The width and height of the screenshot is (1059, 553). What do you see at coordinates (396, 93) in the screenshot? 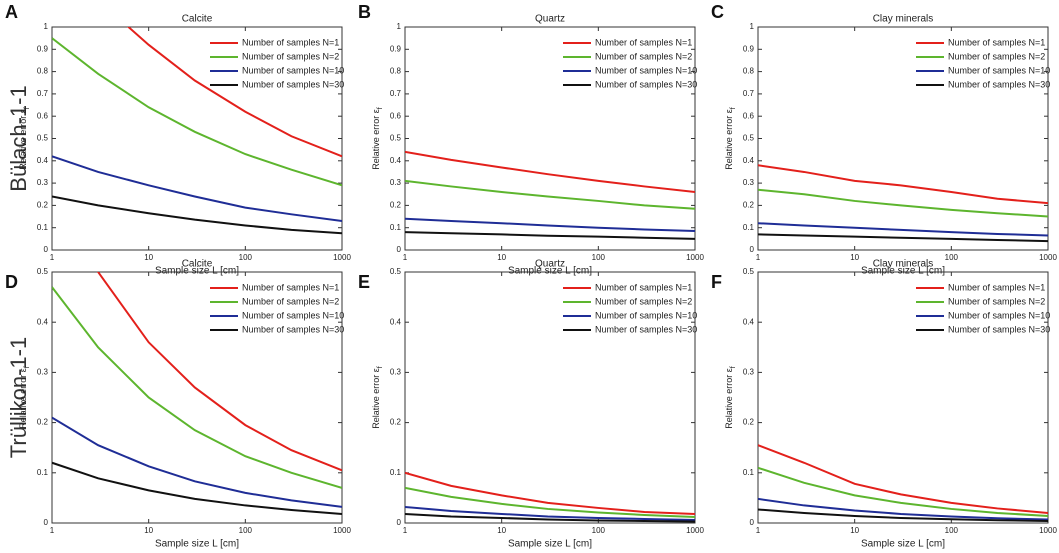
I see `y-tick-label: 0.7` at bounding box center [396, 93].